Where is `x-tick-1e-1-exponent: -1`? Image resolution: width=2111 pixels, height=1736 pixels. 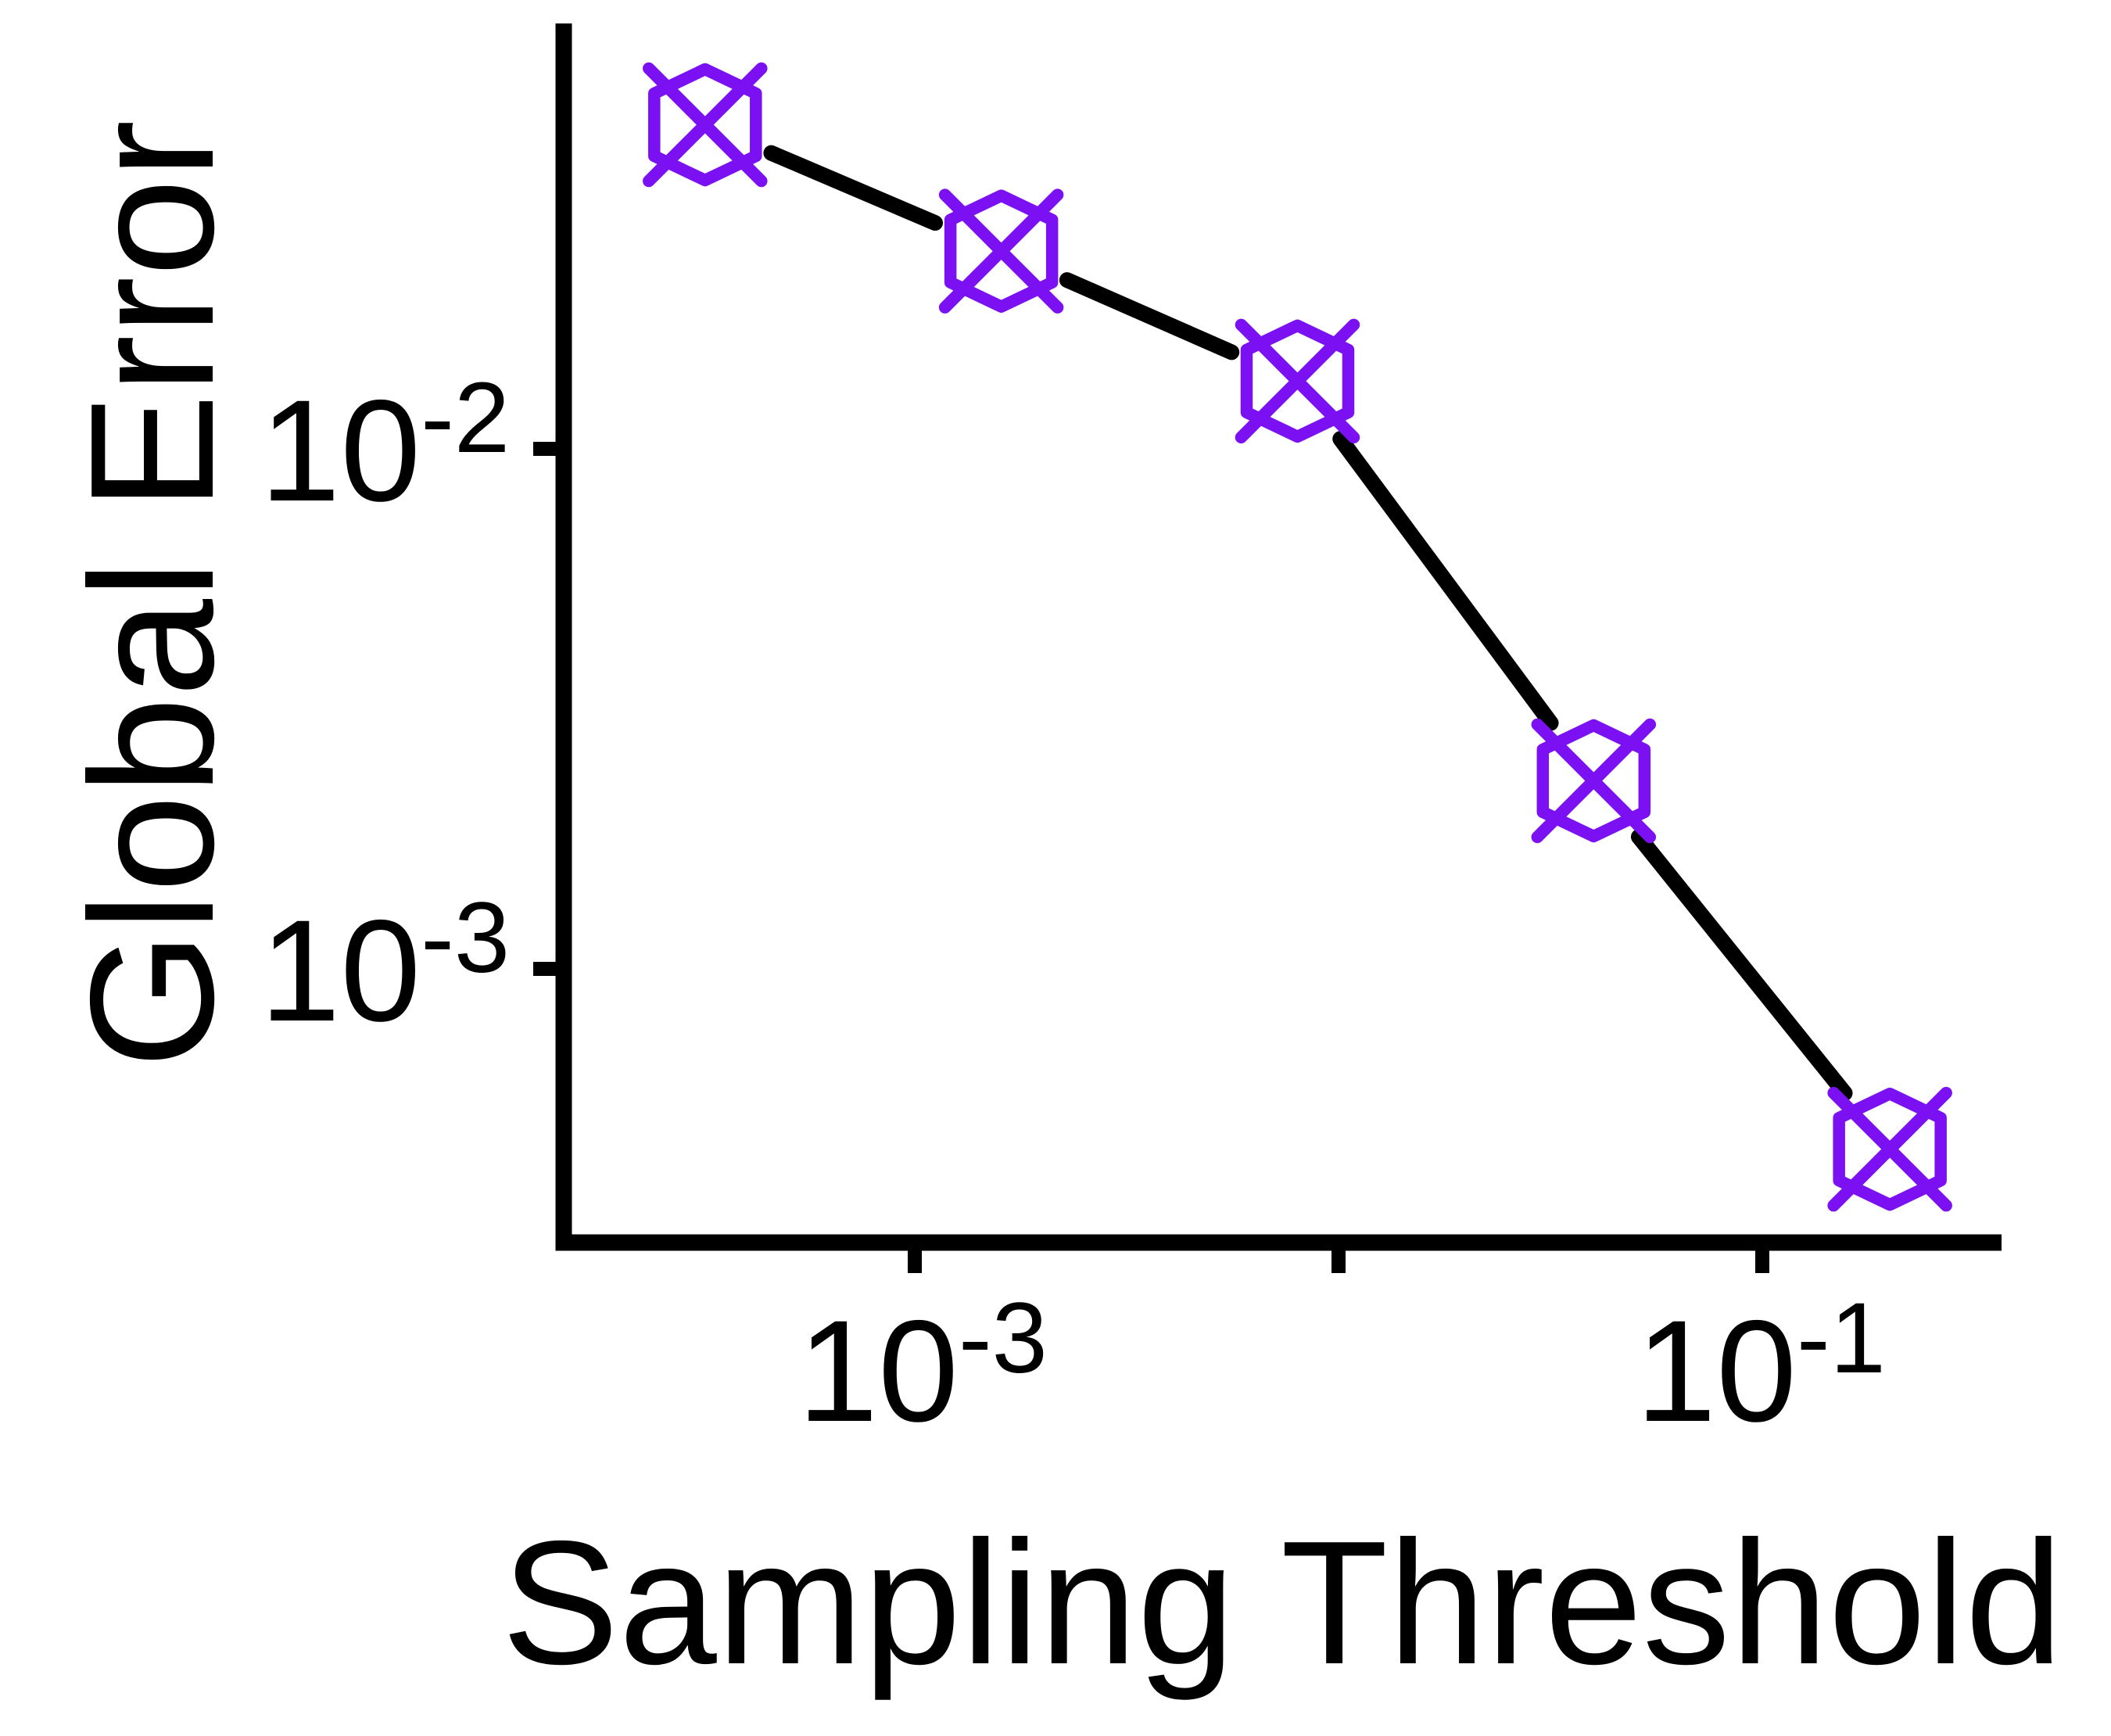
x-tick-1e-1-exponent: -1 is located at coordinates (1841, 1338).